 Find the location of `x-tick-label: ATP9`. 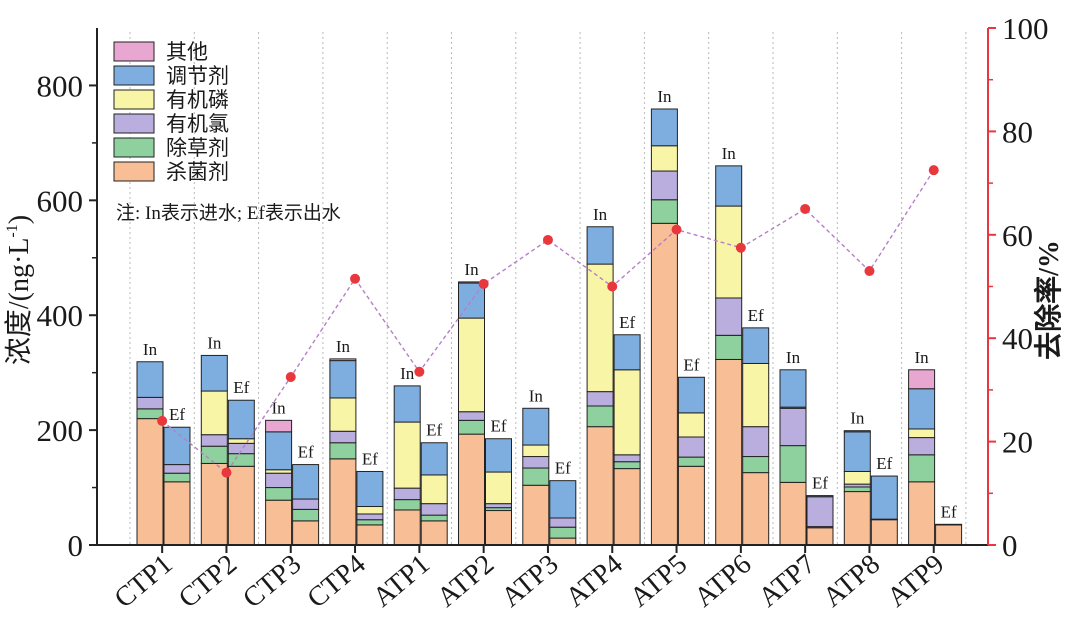

x-tick-label: ATP9 is located at coordinates (915, 581).